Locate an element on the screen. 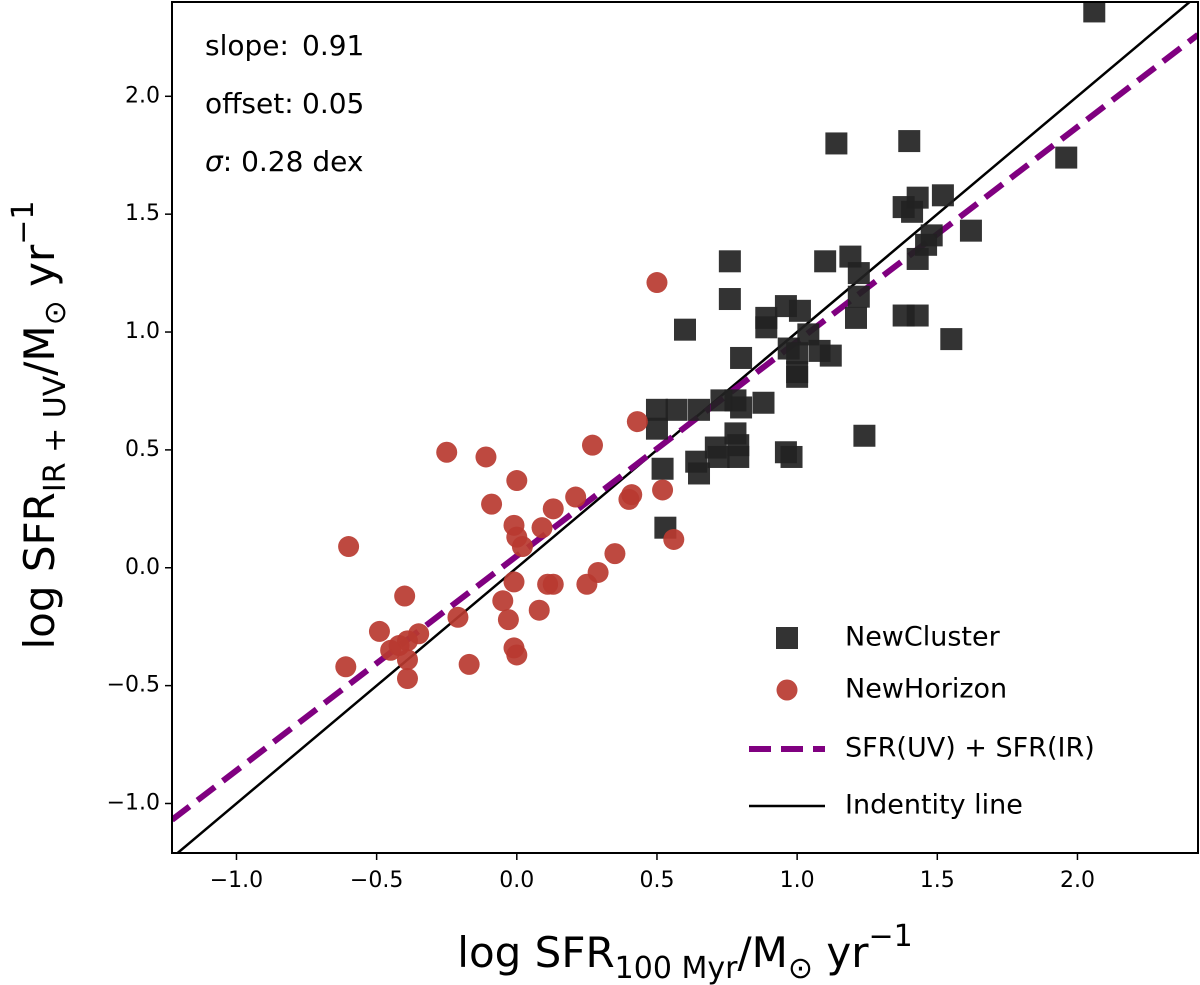 The image size is (1200, 985). legend-label: NewCluster is located at coordinates (923, 637).